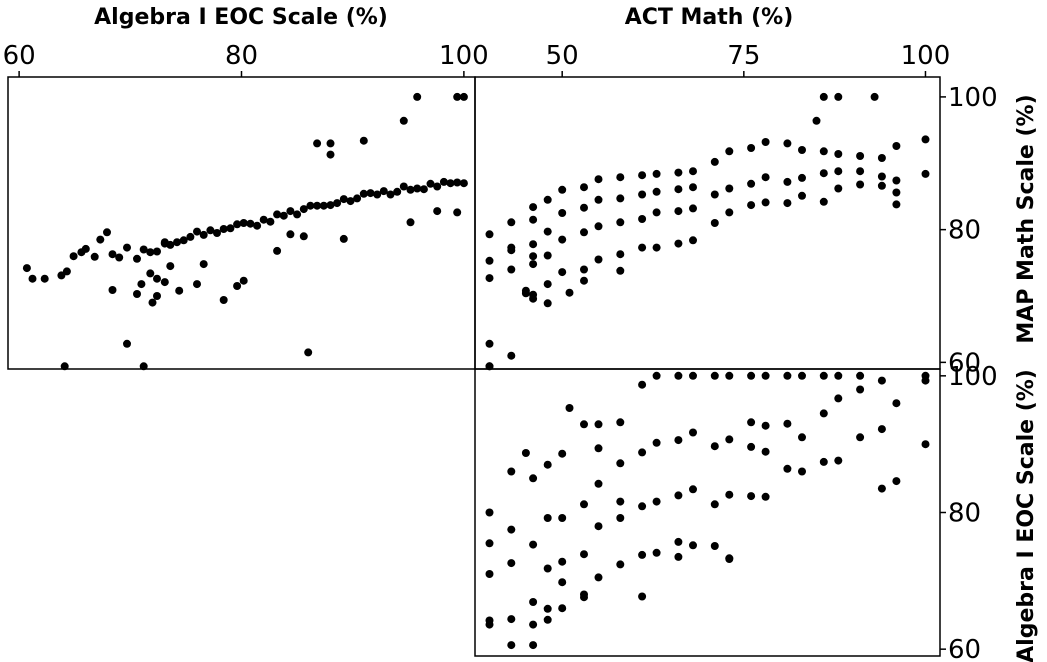  What do you see at coordinates (973, 98) in the screenshot?
I see `right-tick-label: 100` at bounding box center [973, 98].